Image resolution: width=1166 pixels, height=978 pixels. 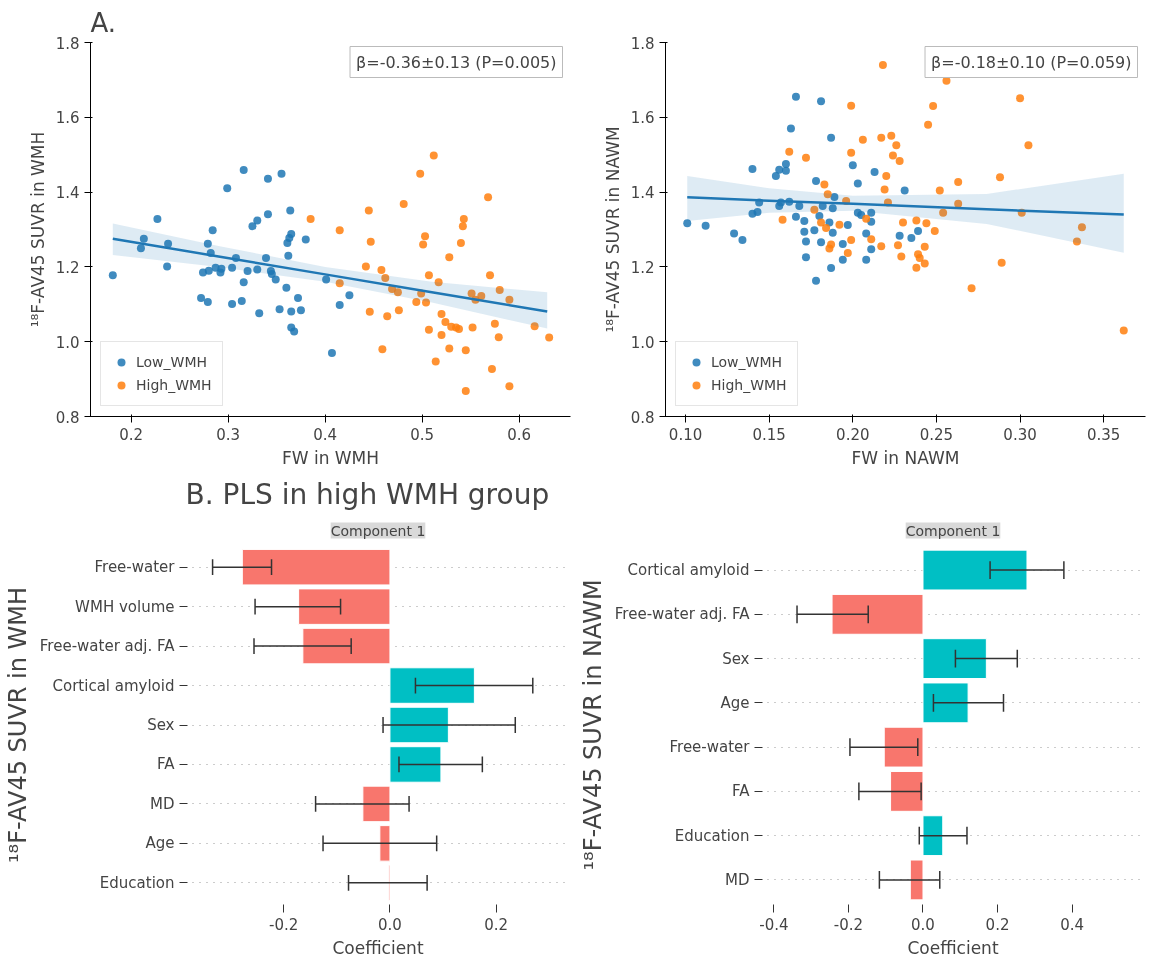 I want to click on x-tick-label: 0.15, so click(x=769, y=434).